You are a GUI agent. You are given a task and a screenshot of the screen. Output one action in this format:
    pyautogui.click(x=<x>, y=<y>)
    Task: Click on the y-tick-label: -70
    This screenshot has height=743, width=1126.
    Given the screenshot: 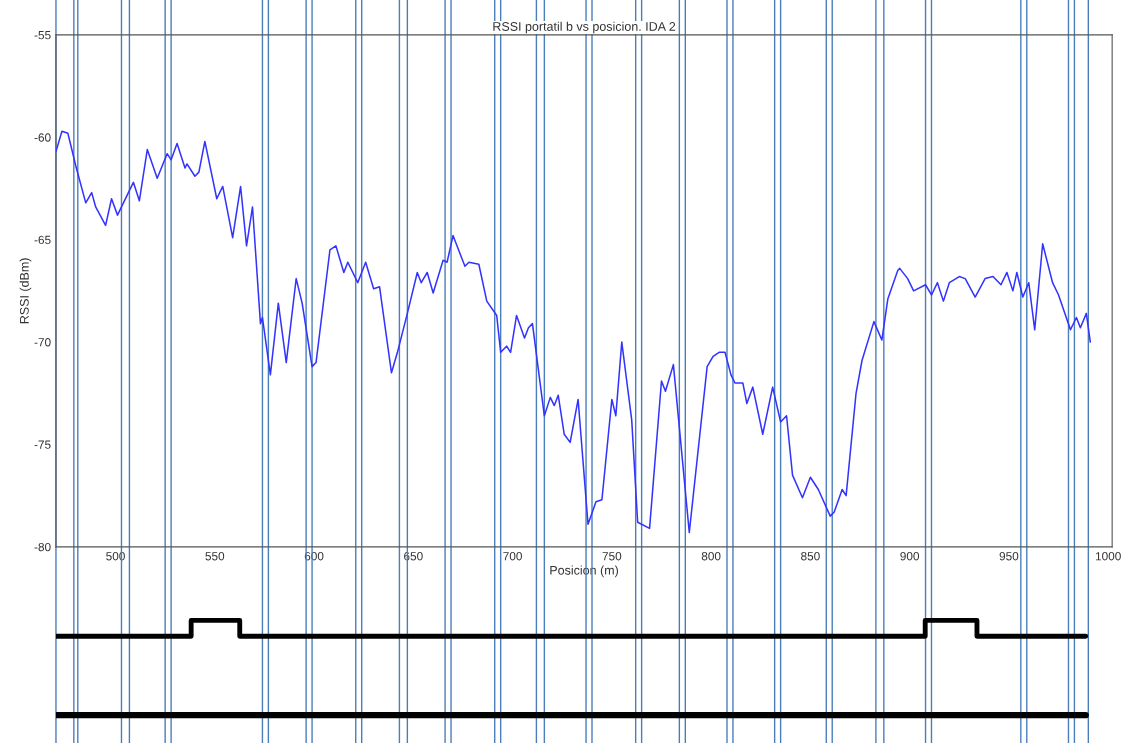 What is the action you would take?
    pyautogui.click(x=42, y=342)
    